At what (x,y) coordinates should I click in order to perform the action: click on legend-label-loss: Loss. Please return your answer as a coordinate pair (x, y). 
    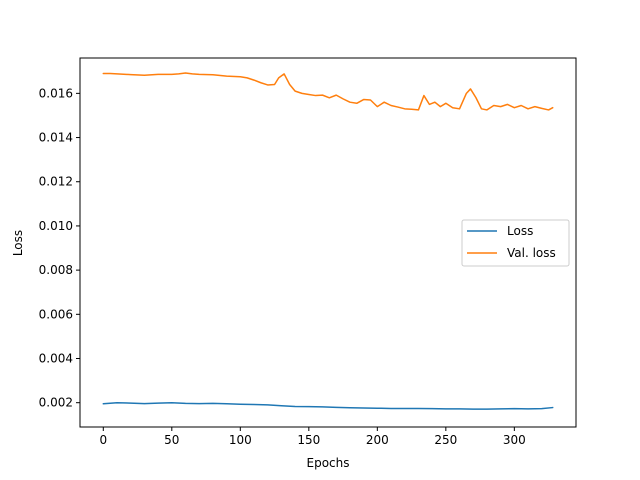
    Looking at the image, I should click on (520, 231).